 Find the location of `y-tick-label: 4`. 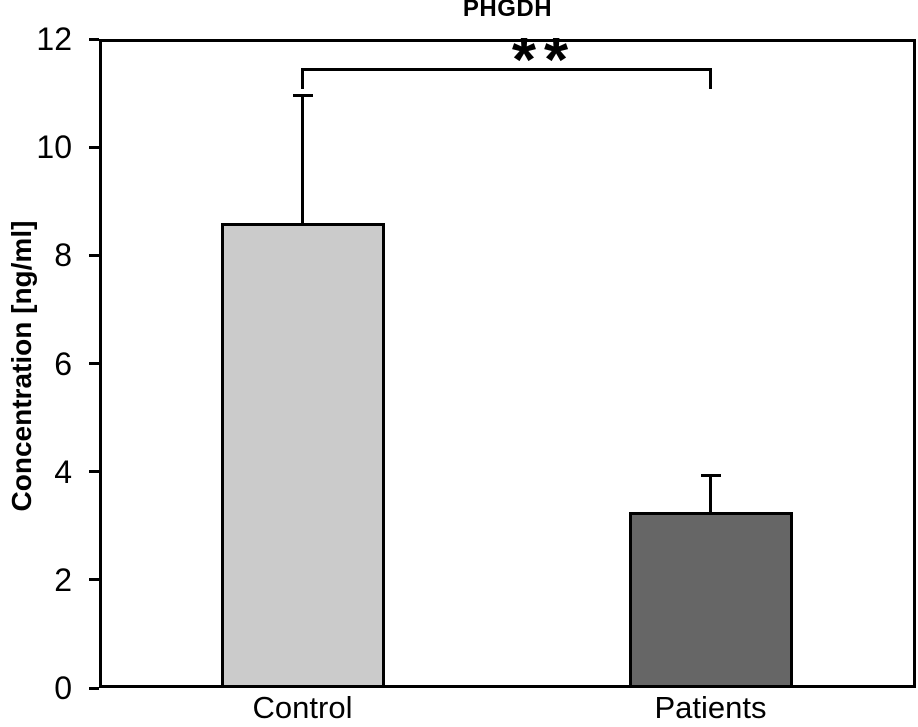

y-tick-label: 4 is located at coordinates (63, 471).